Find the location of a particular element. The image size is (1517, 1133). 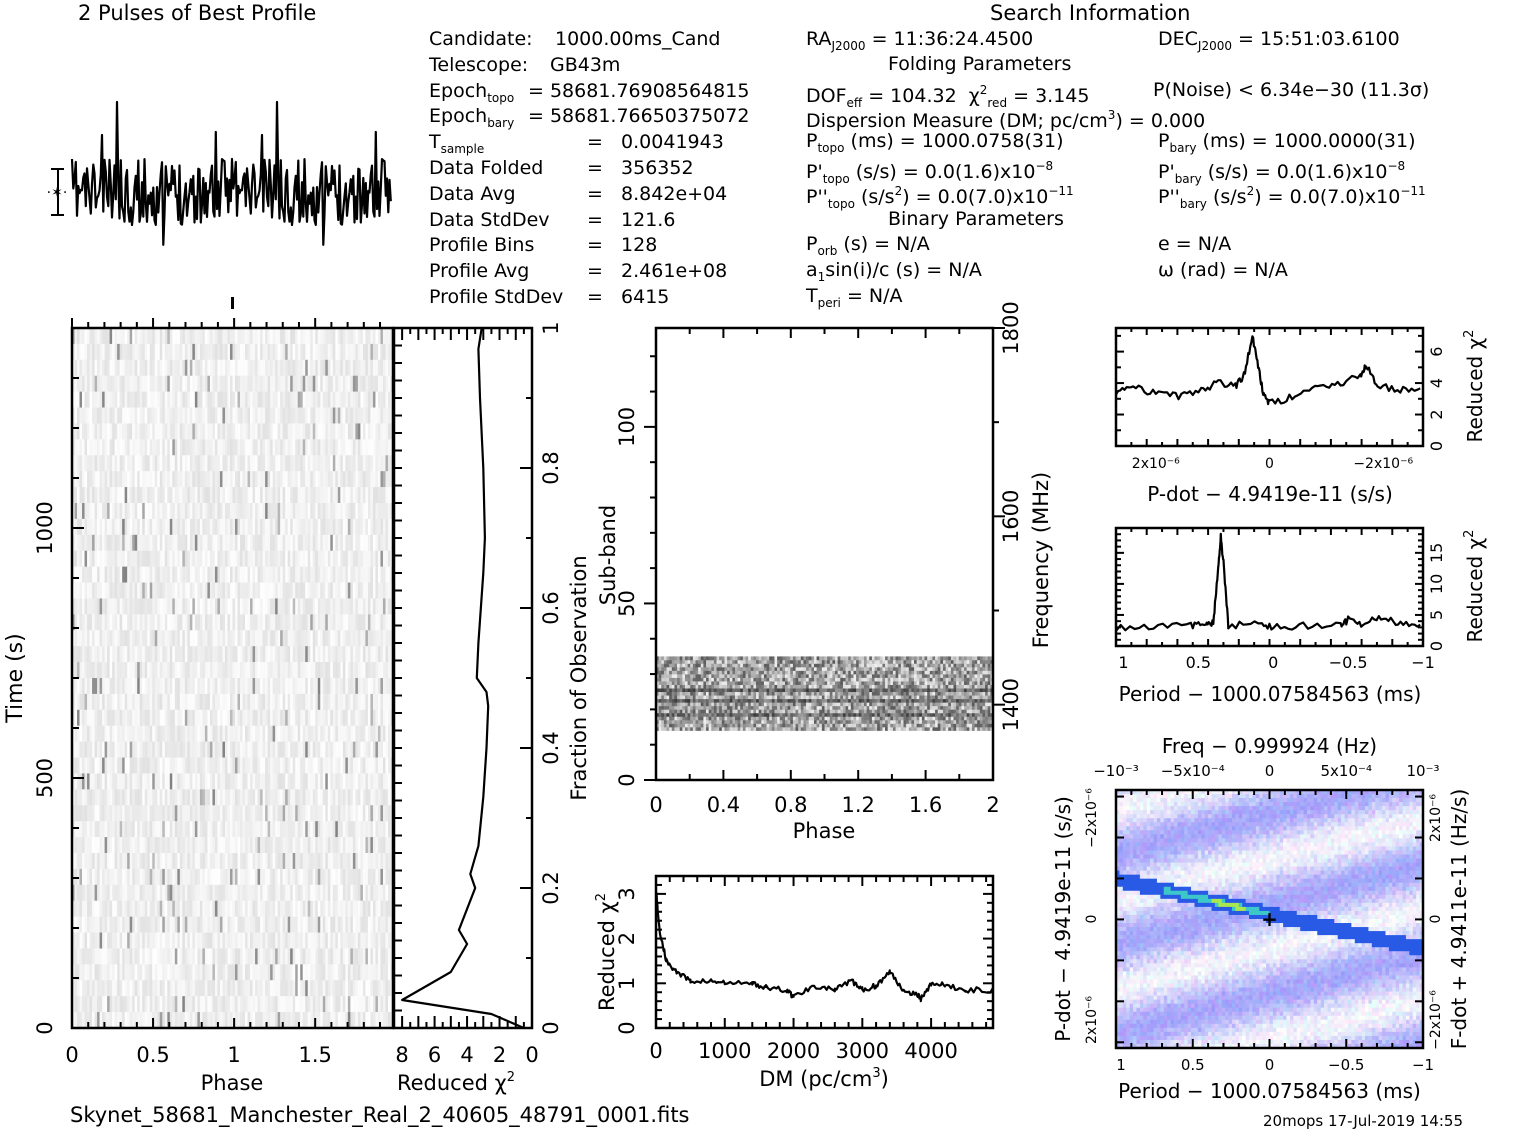

info-value: = 0.0041943 is located at coordinates (655, 142).